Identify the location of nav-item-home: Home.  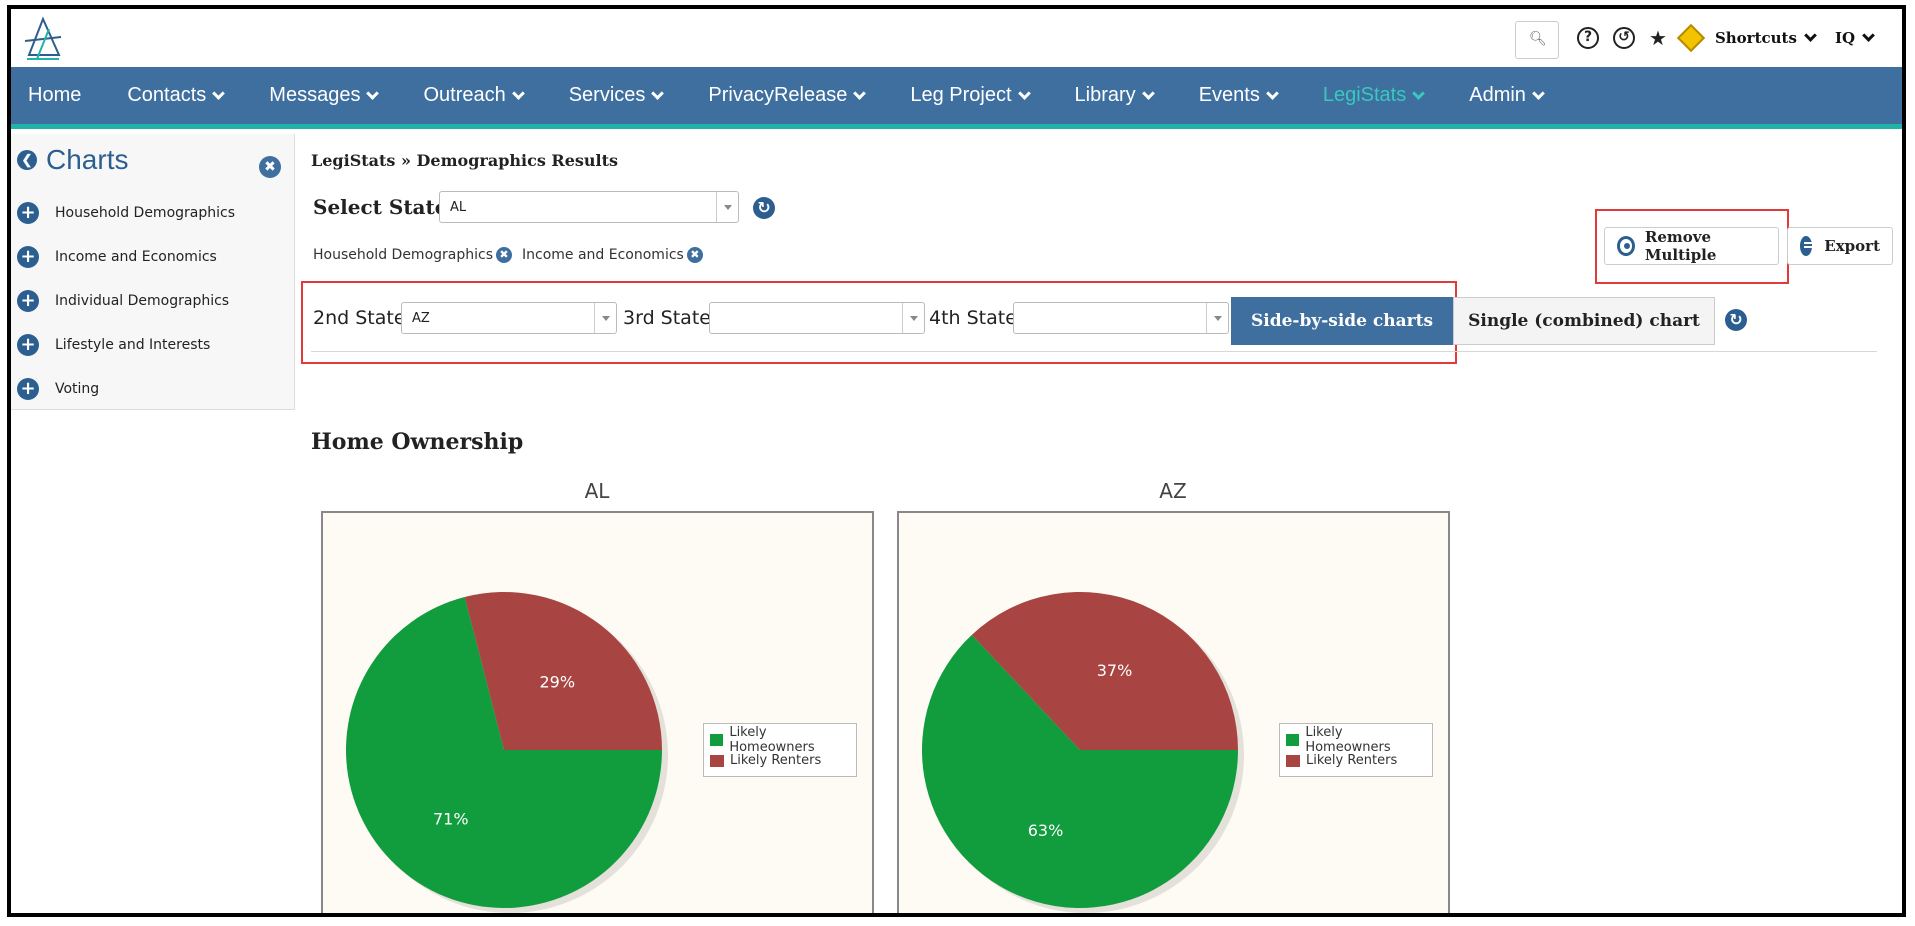
(54, 95).